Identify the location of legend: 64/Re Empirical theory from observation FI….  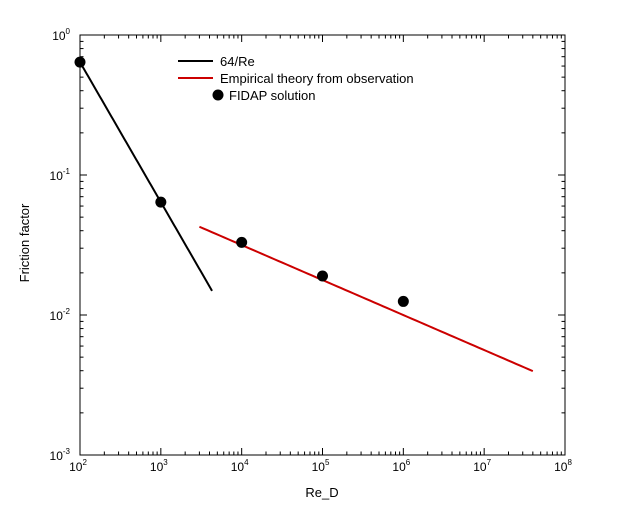
(296, 78).